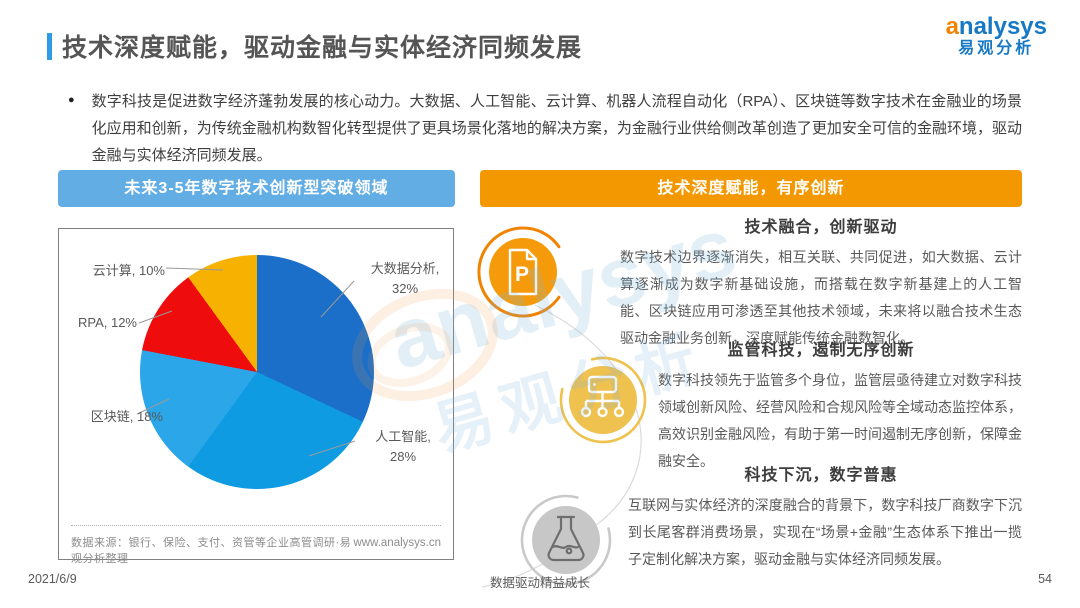  Describe the element at coordinates (522, 274) in the screenshot. I see `svg-text: P` at that location.